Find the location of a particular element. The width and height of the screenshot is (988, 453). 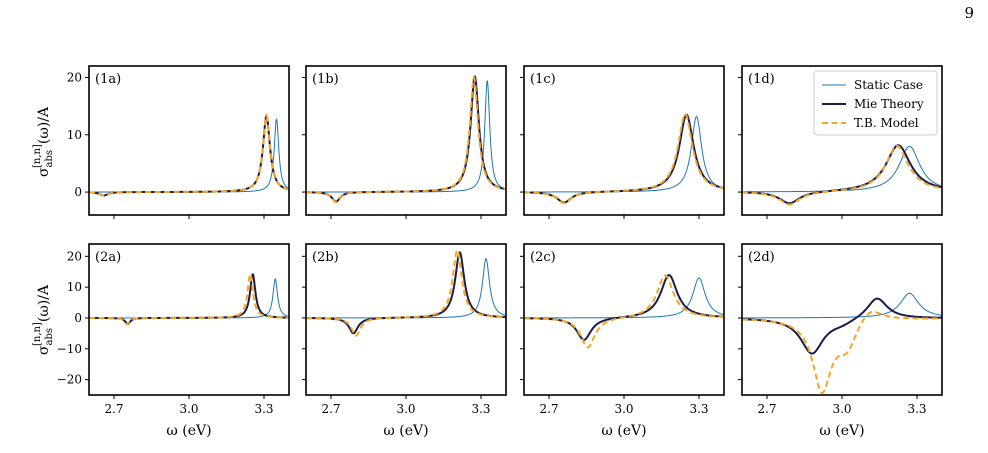

legend: Static Case Mie Theory T.B. Model is located at coordinates (875, 103).